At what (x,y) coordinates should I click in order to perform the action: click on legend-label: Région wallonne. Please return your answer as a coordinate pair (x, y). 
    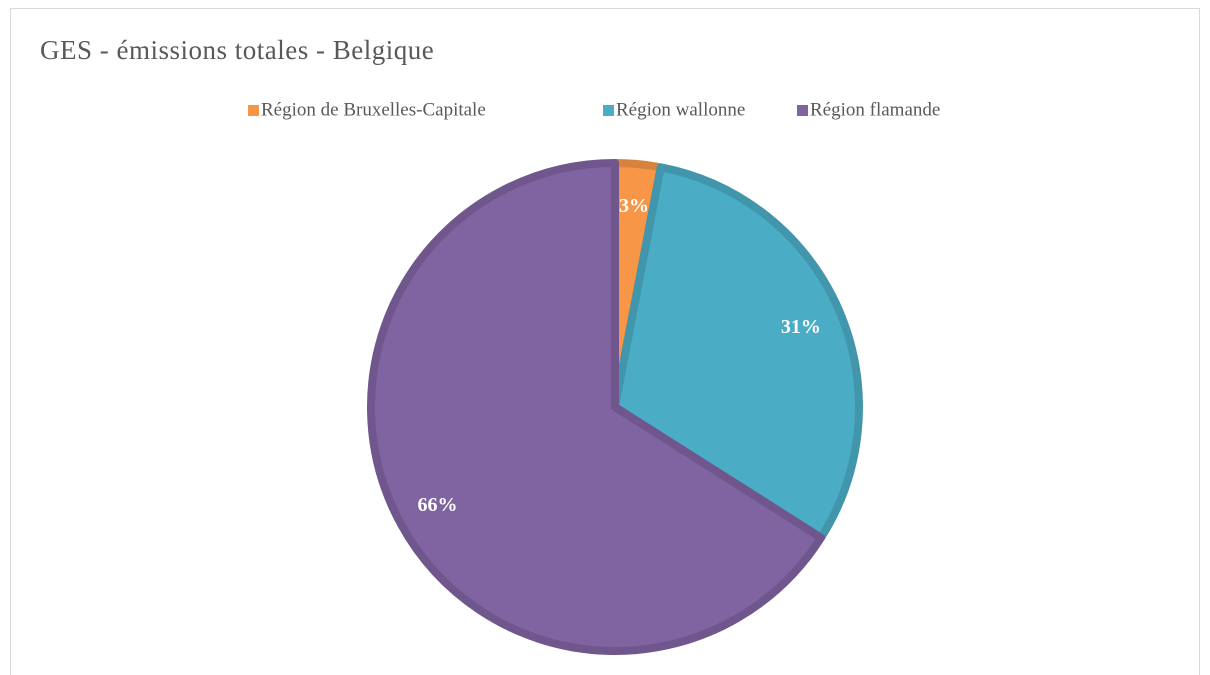
    Looking at the image, I should click on (680, 109).